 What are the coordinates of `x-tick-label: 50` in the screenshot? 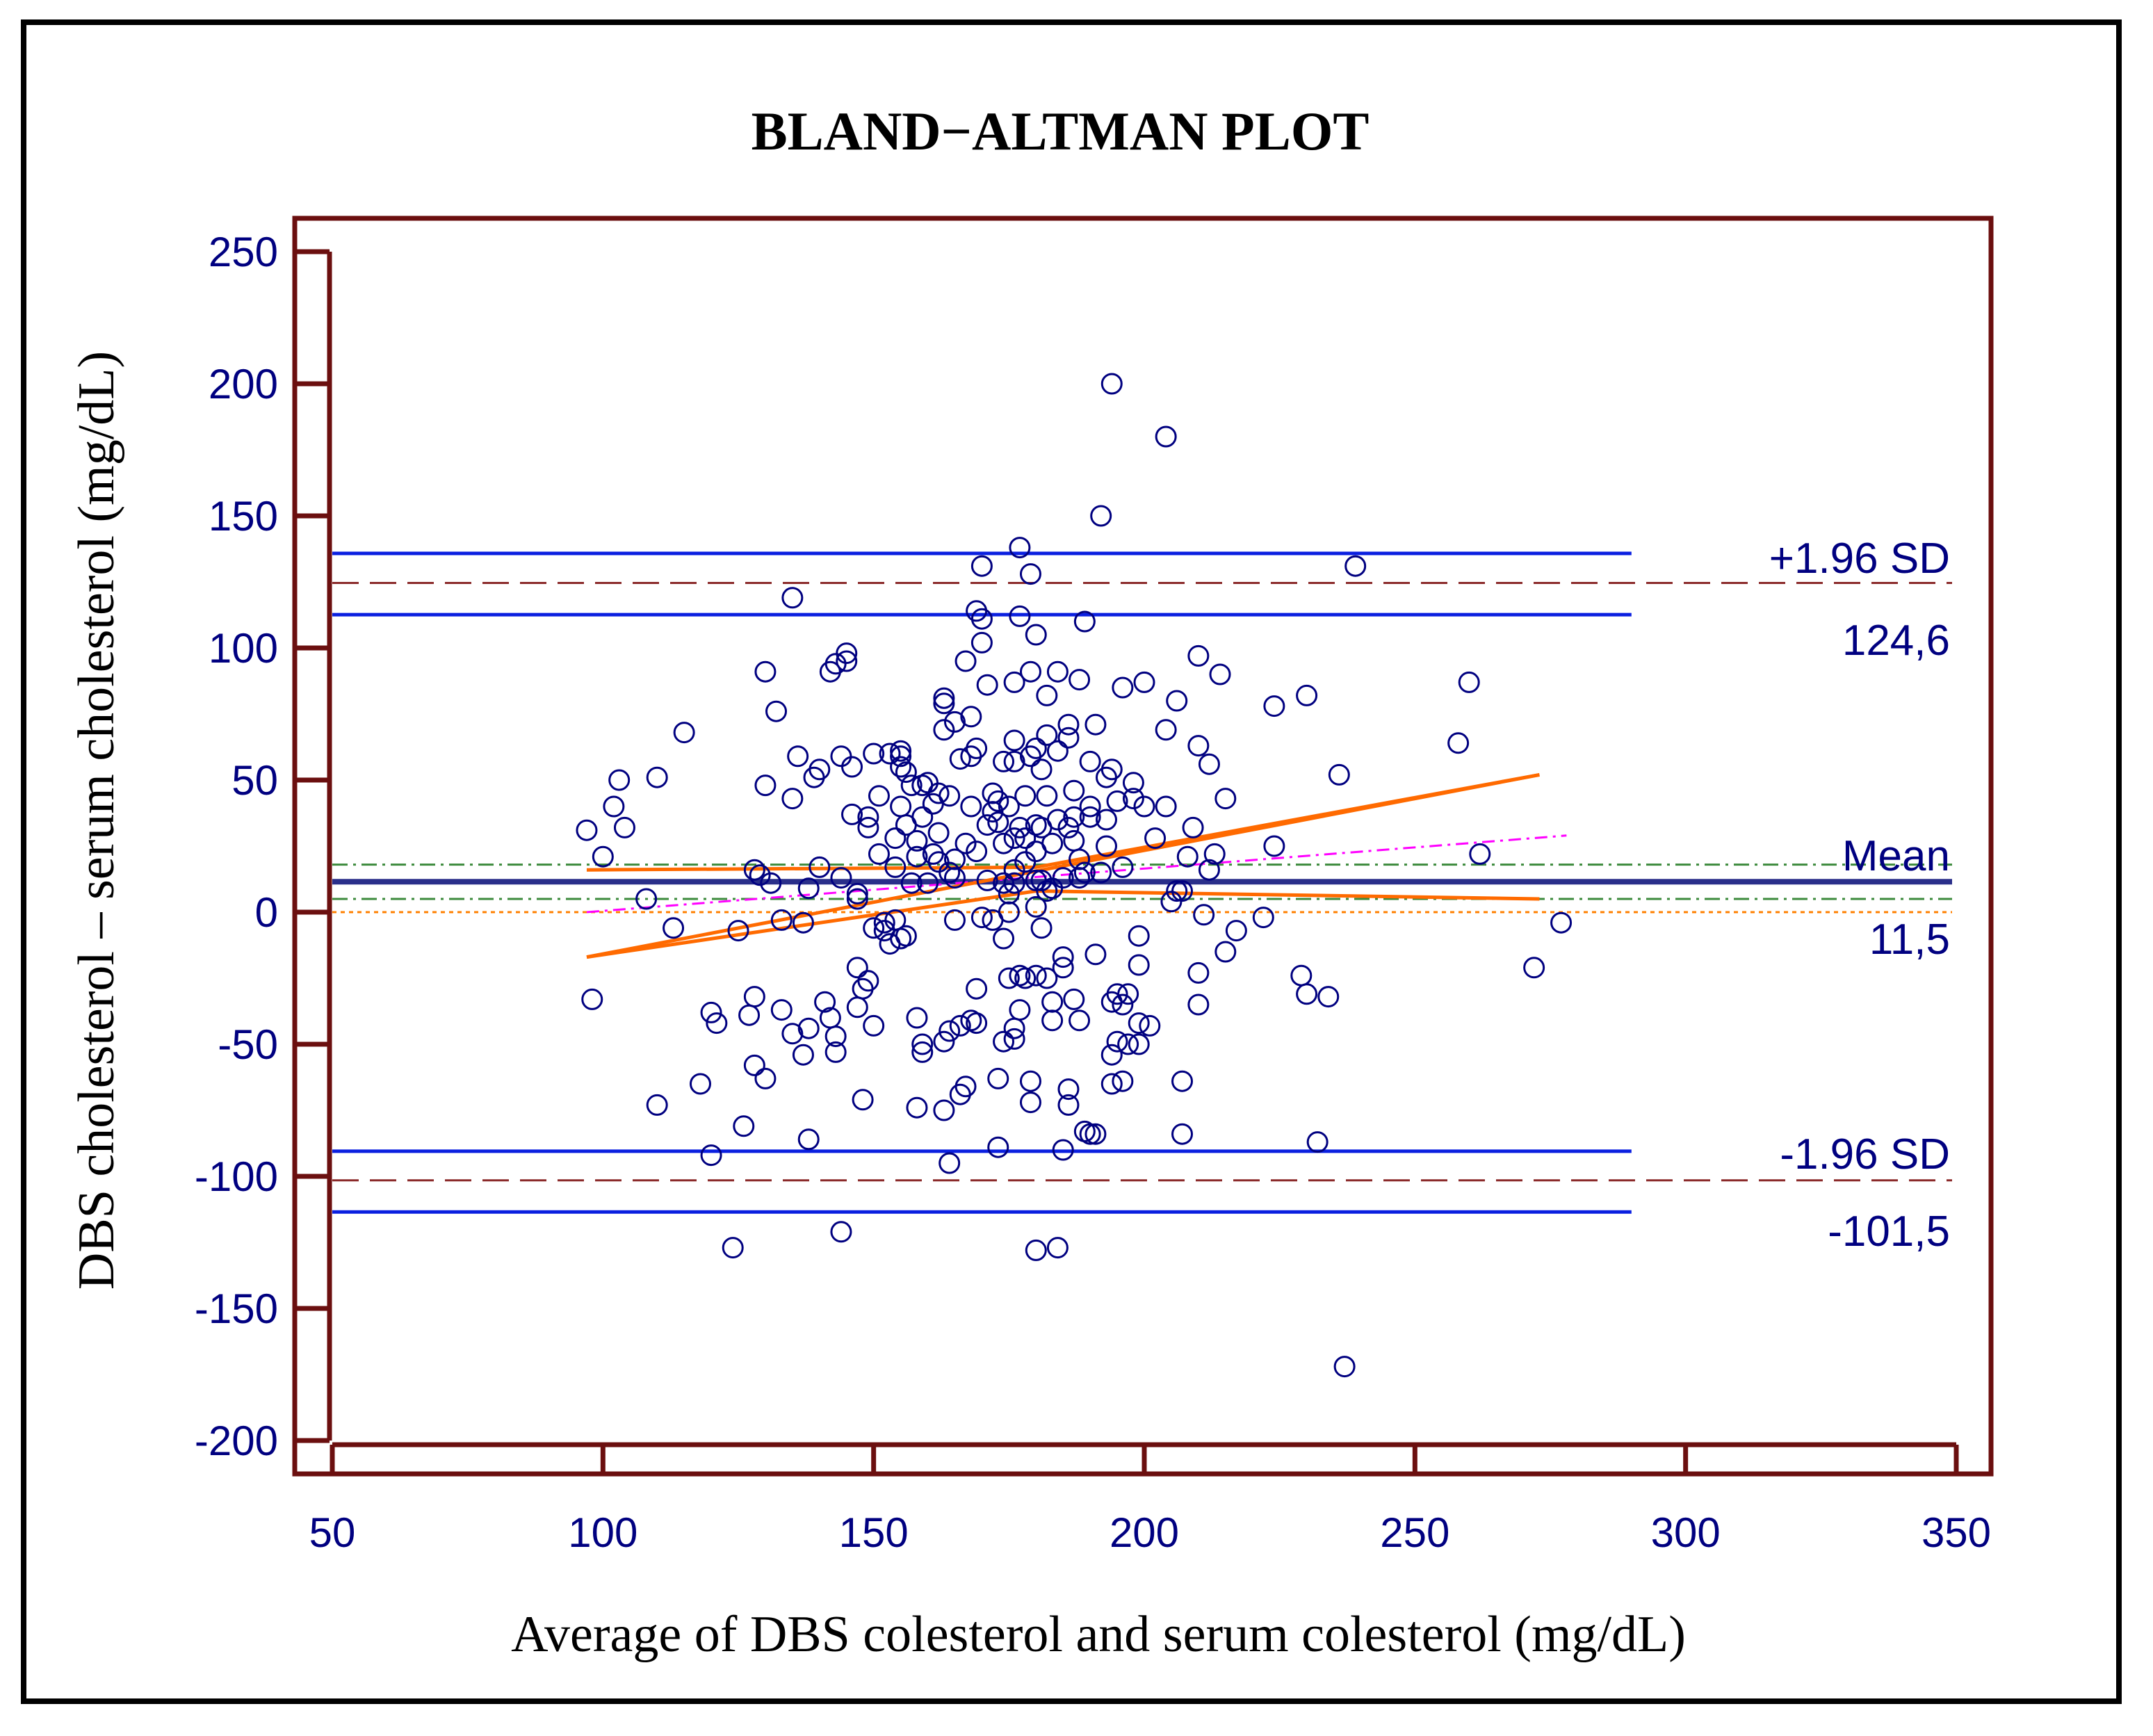 It's located at (332, 1532).